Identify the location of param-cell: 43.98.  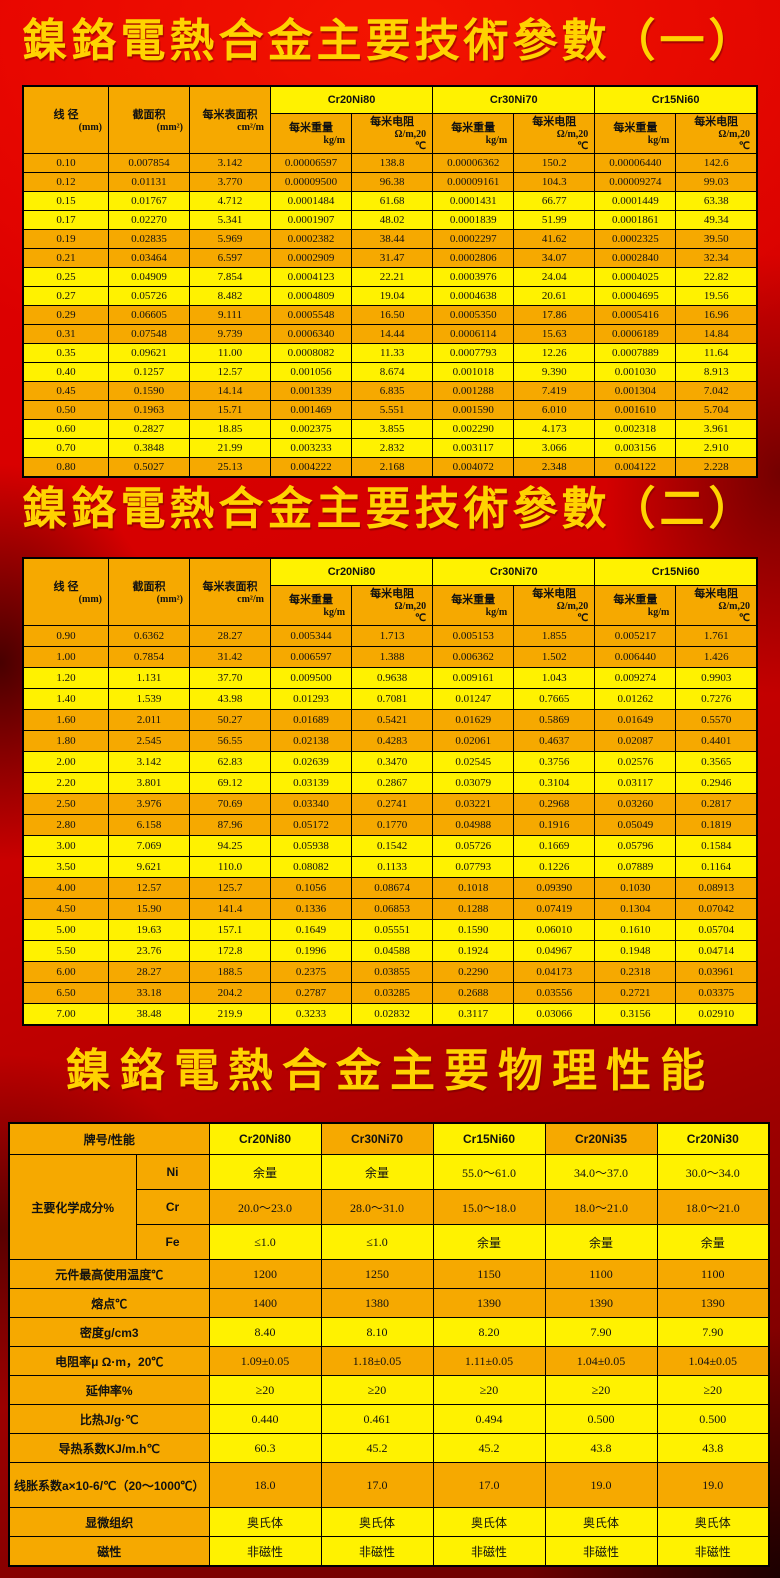
(230, 699).